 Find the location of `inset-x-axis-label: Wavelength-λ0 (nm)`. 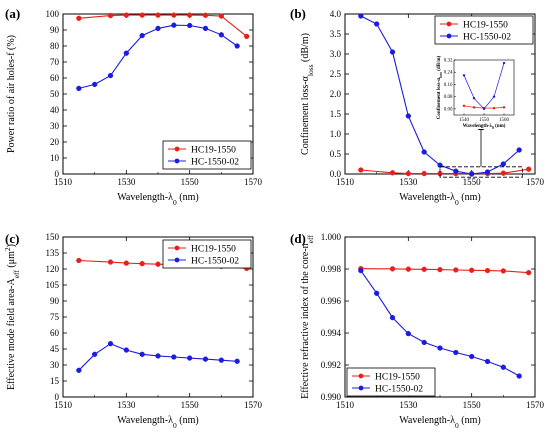

inset-x-axis-label: Wavelength-λ0 (nm) is located at coordinates (484, 127).